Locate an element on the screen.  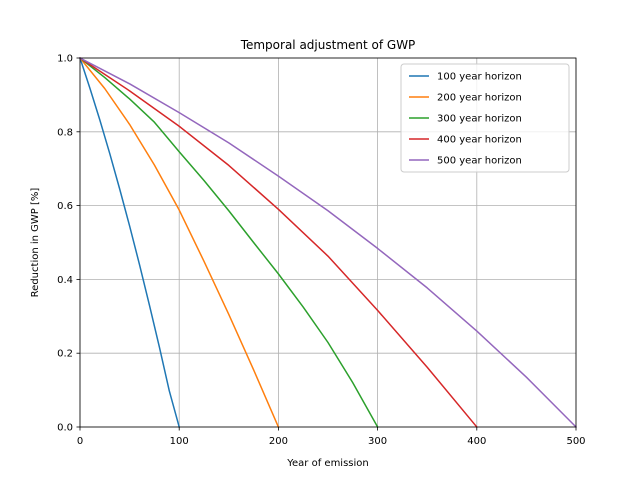
x-axis-title: Year of emission is located at coordinates (327, 463).